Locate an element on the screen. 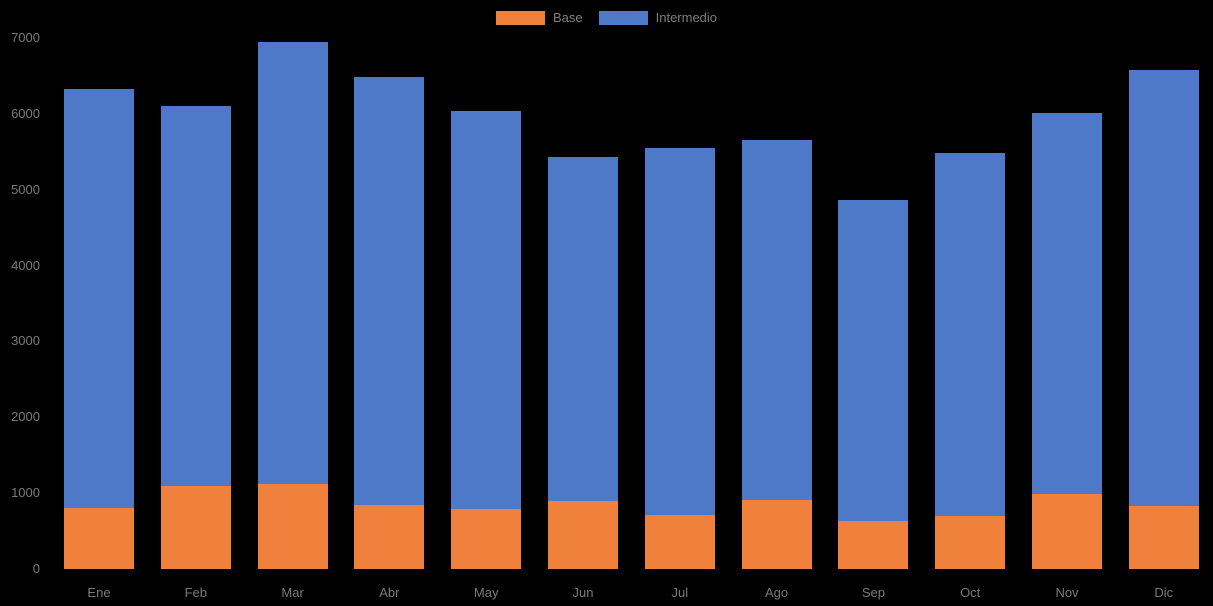  x-tick-label-dic: Dic is located at coordinates (1164, 592).